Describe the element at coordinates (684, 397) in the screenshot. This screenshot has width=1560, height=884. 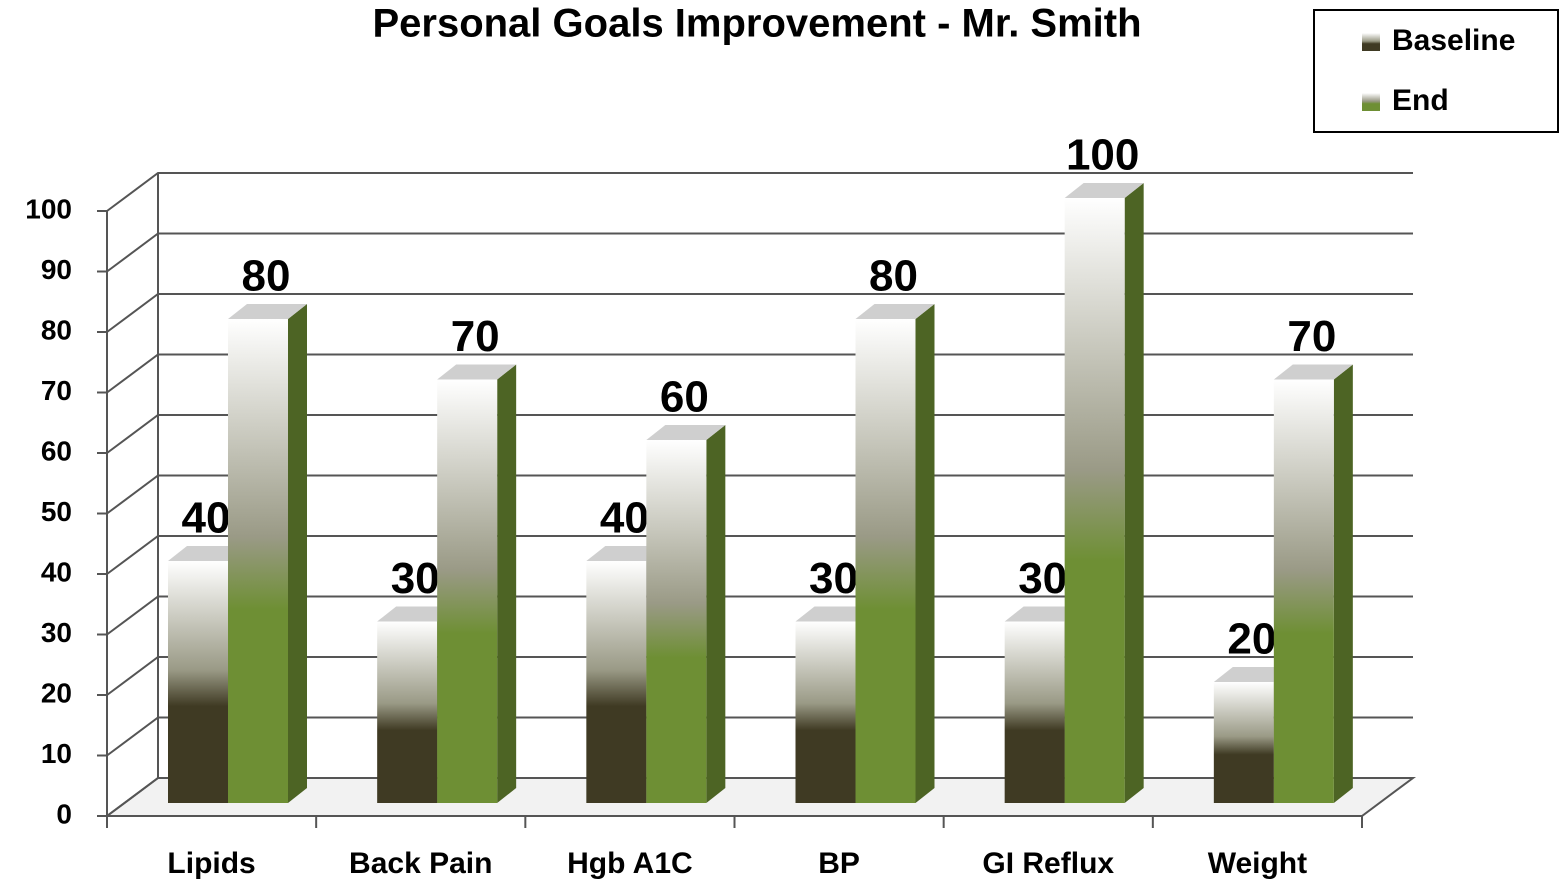
I see `data-label: 60` at that location.